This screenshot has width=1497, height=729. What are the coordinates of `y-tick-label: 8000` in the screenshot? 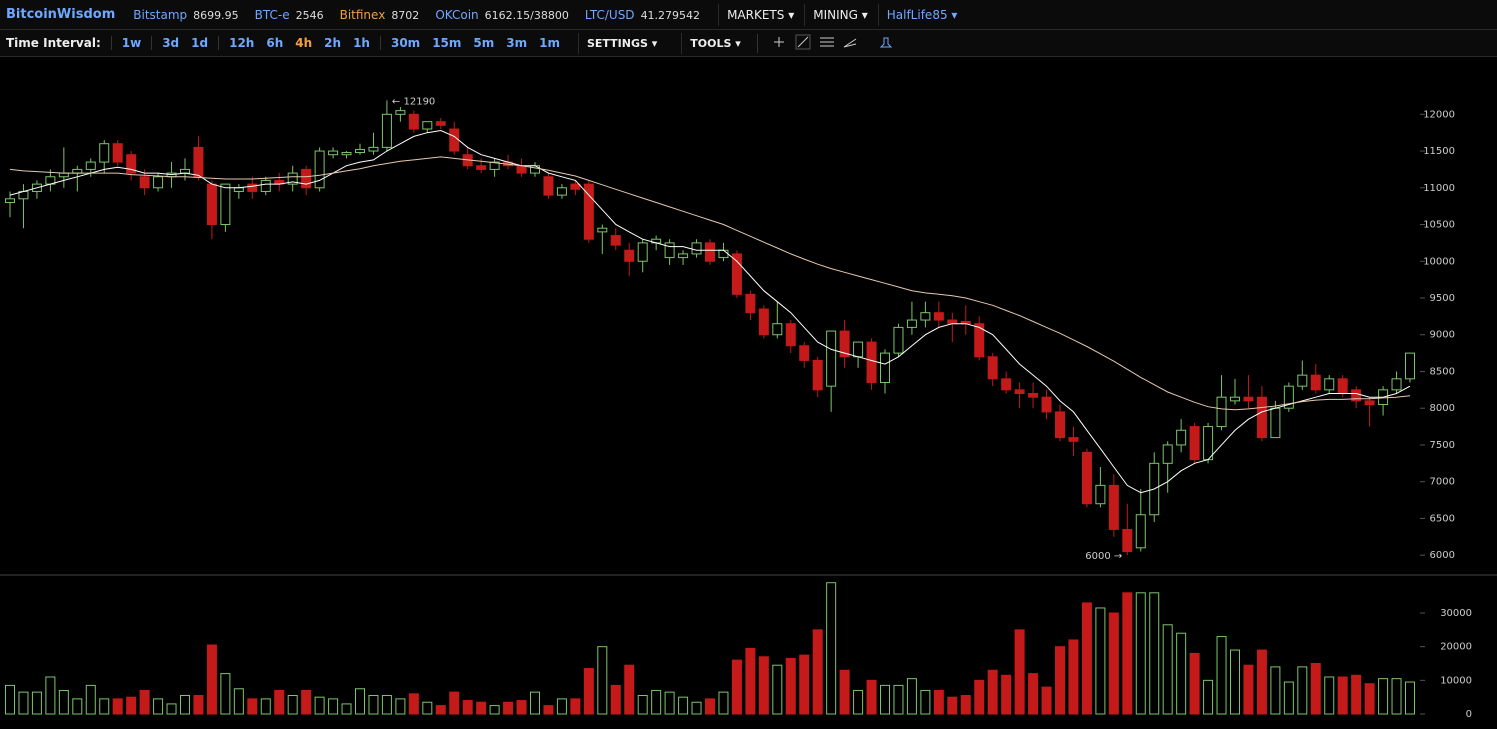 It's located at (1442, 408).